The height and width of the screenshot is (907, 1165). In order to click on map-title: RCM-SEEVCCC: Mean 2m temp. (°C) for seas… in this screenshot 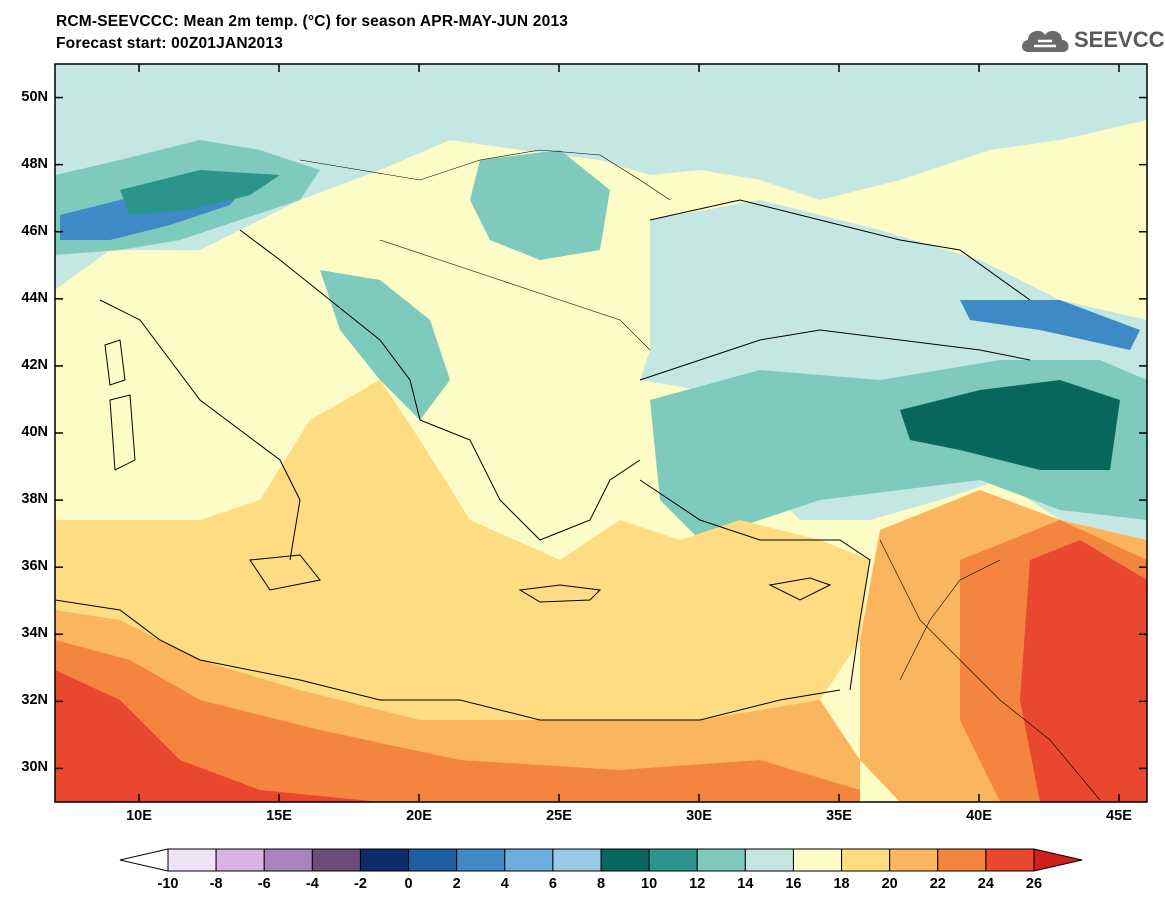, I will do `click(312, 21)`.